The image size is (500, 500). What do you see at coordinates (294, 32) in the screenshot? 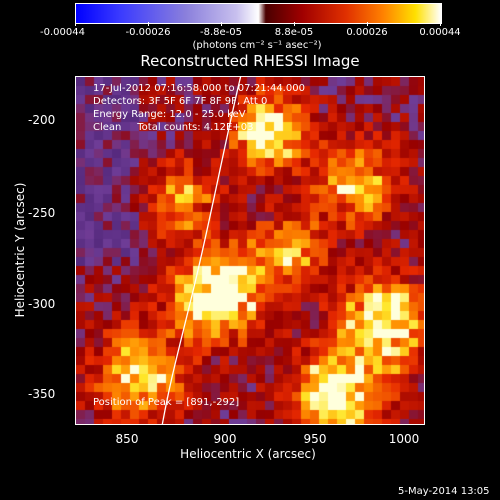
I see `colorbar-label: 8.8e-05` at bounding box center [294, 32].